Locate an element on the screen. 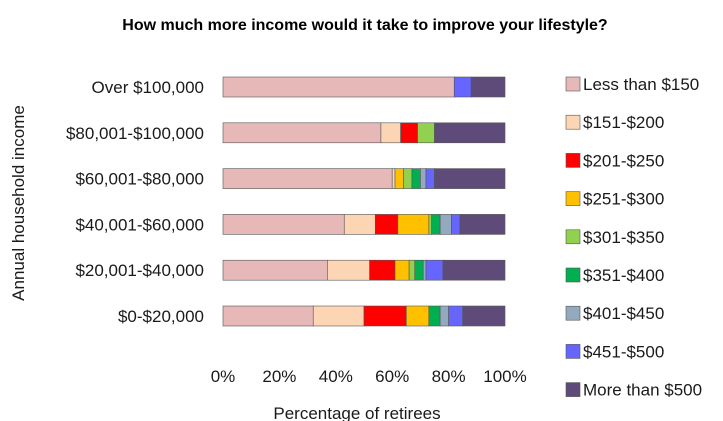  bar-segment-row4-series3 is located at coordinates (402, 270).